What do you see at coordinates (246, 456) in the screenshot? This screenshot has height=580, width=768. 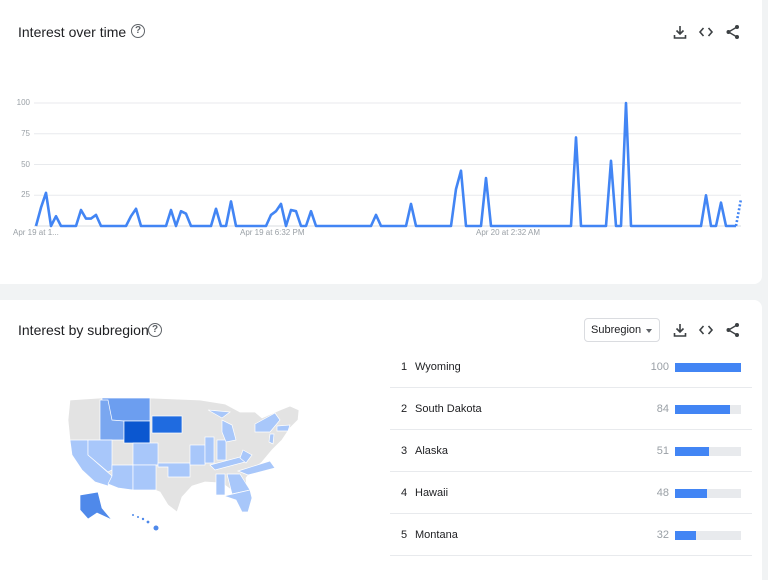 I see `map-state-west-virginia` at bounding box center [246, 456].